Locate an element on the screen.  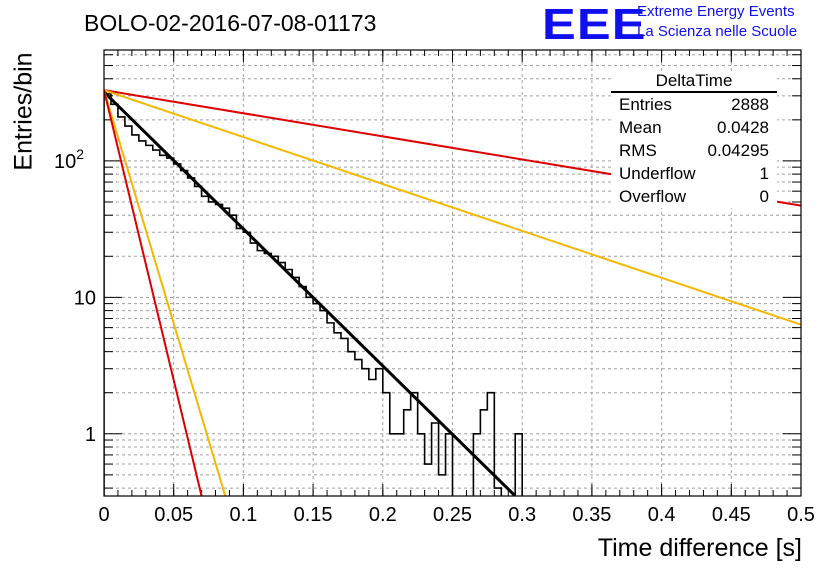
x-tick-label: 0.05 is located at coordinates (173, 515).